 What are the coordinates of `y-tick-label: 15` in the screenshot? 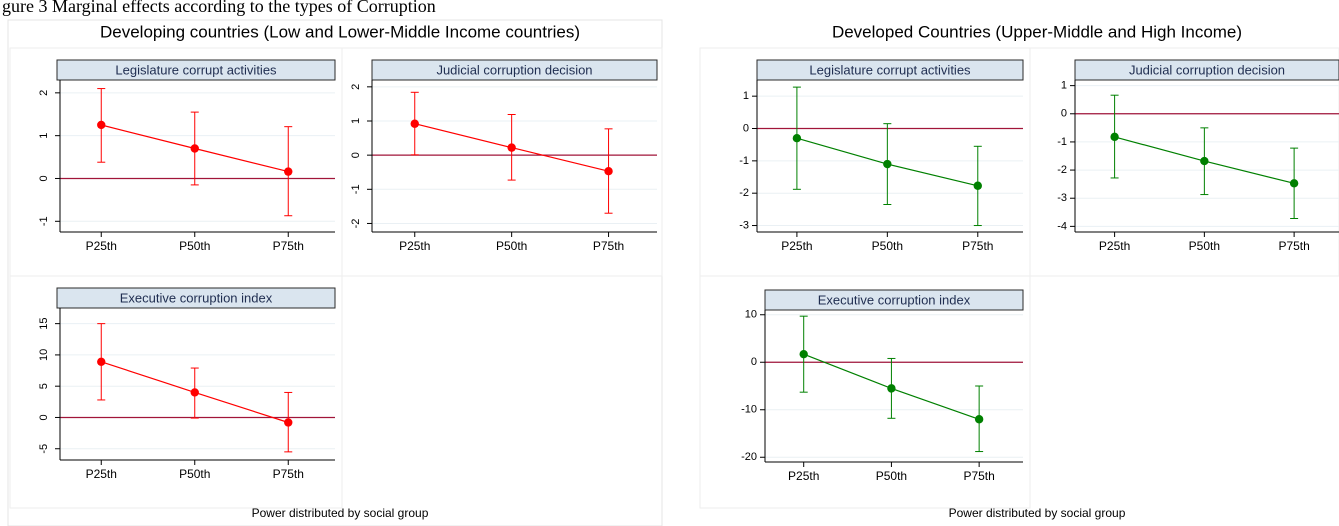 It's located at (44, 324).